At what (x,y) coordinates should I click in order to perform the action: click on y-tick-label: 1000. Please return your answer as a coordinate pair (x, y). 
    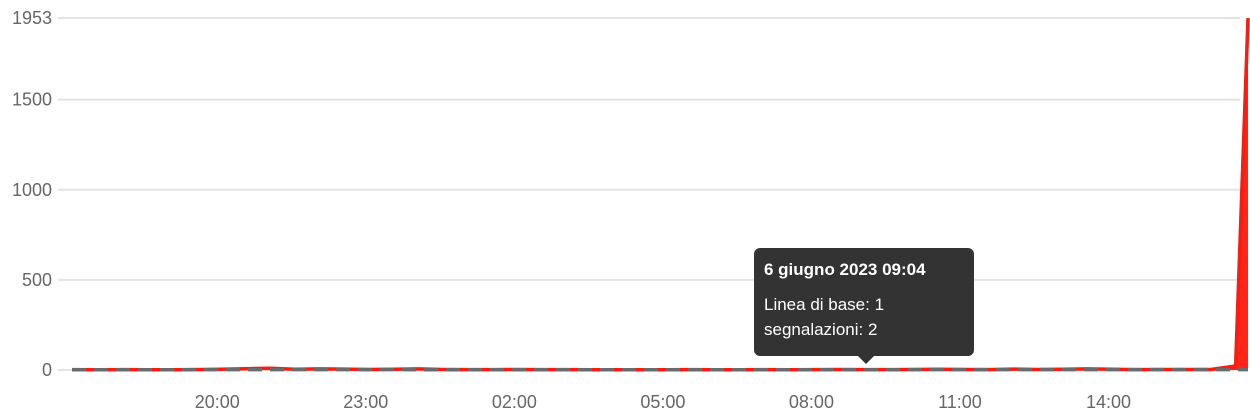
    Looking at the image, I should click on (32, 190).